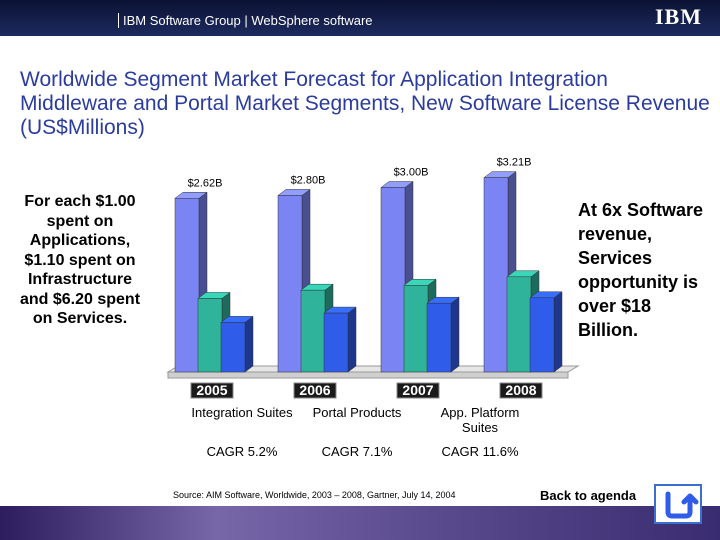 This screenshot has height=540, width=720. Describe the element at coordinates (682, 505) in the screenshot. I see `back-icon` at that location.